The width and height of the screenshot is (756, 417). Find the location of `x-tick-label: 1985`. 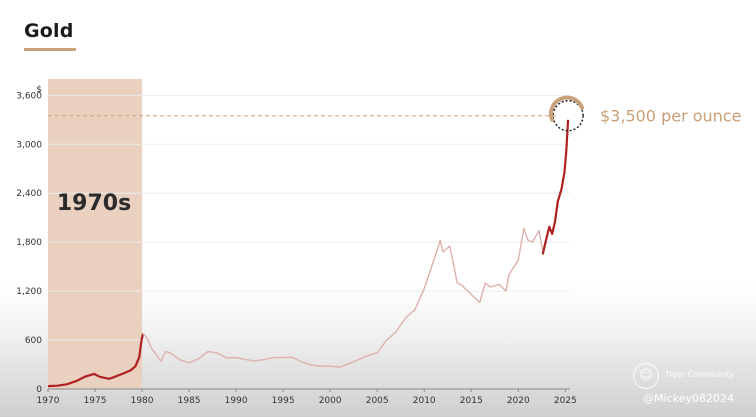

x-tick-label: 1985 is located at coordinates (189, 401).